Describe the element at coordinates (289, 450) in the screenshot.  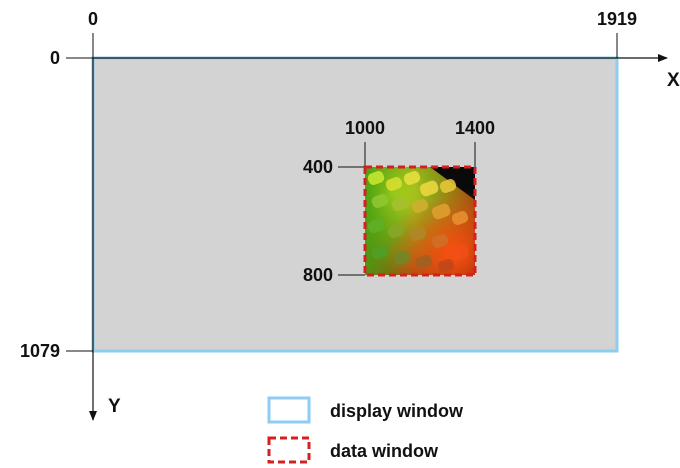
I see `legend-data-window-swatch` at that location.